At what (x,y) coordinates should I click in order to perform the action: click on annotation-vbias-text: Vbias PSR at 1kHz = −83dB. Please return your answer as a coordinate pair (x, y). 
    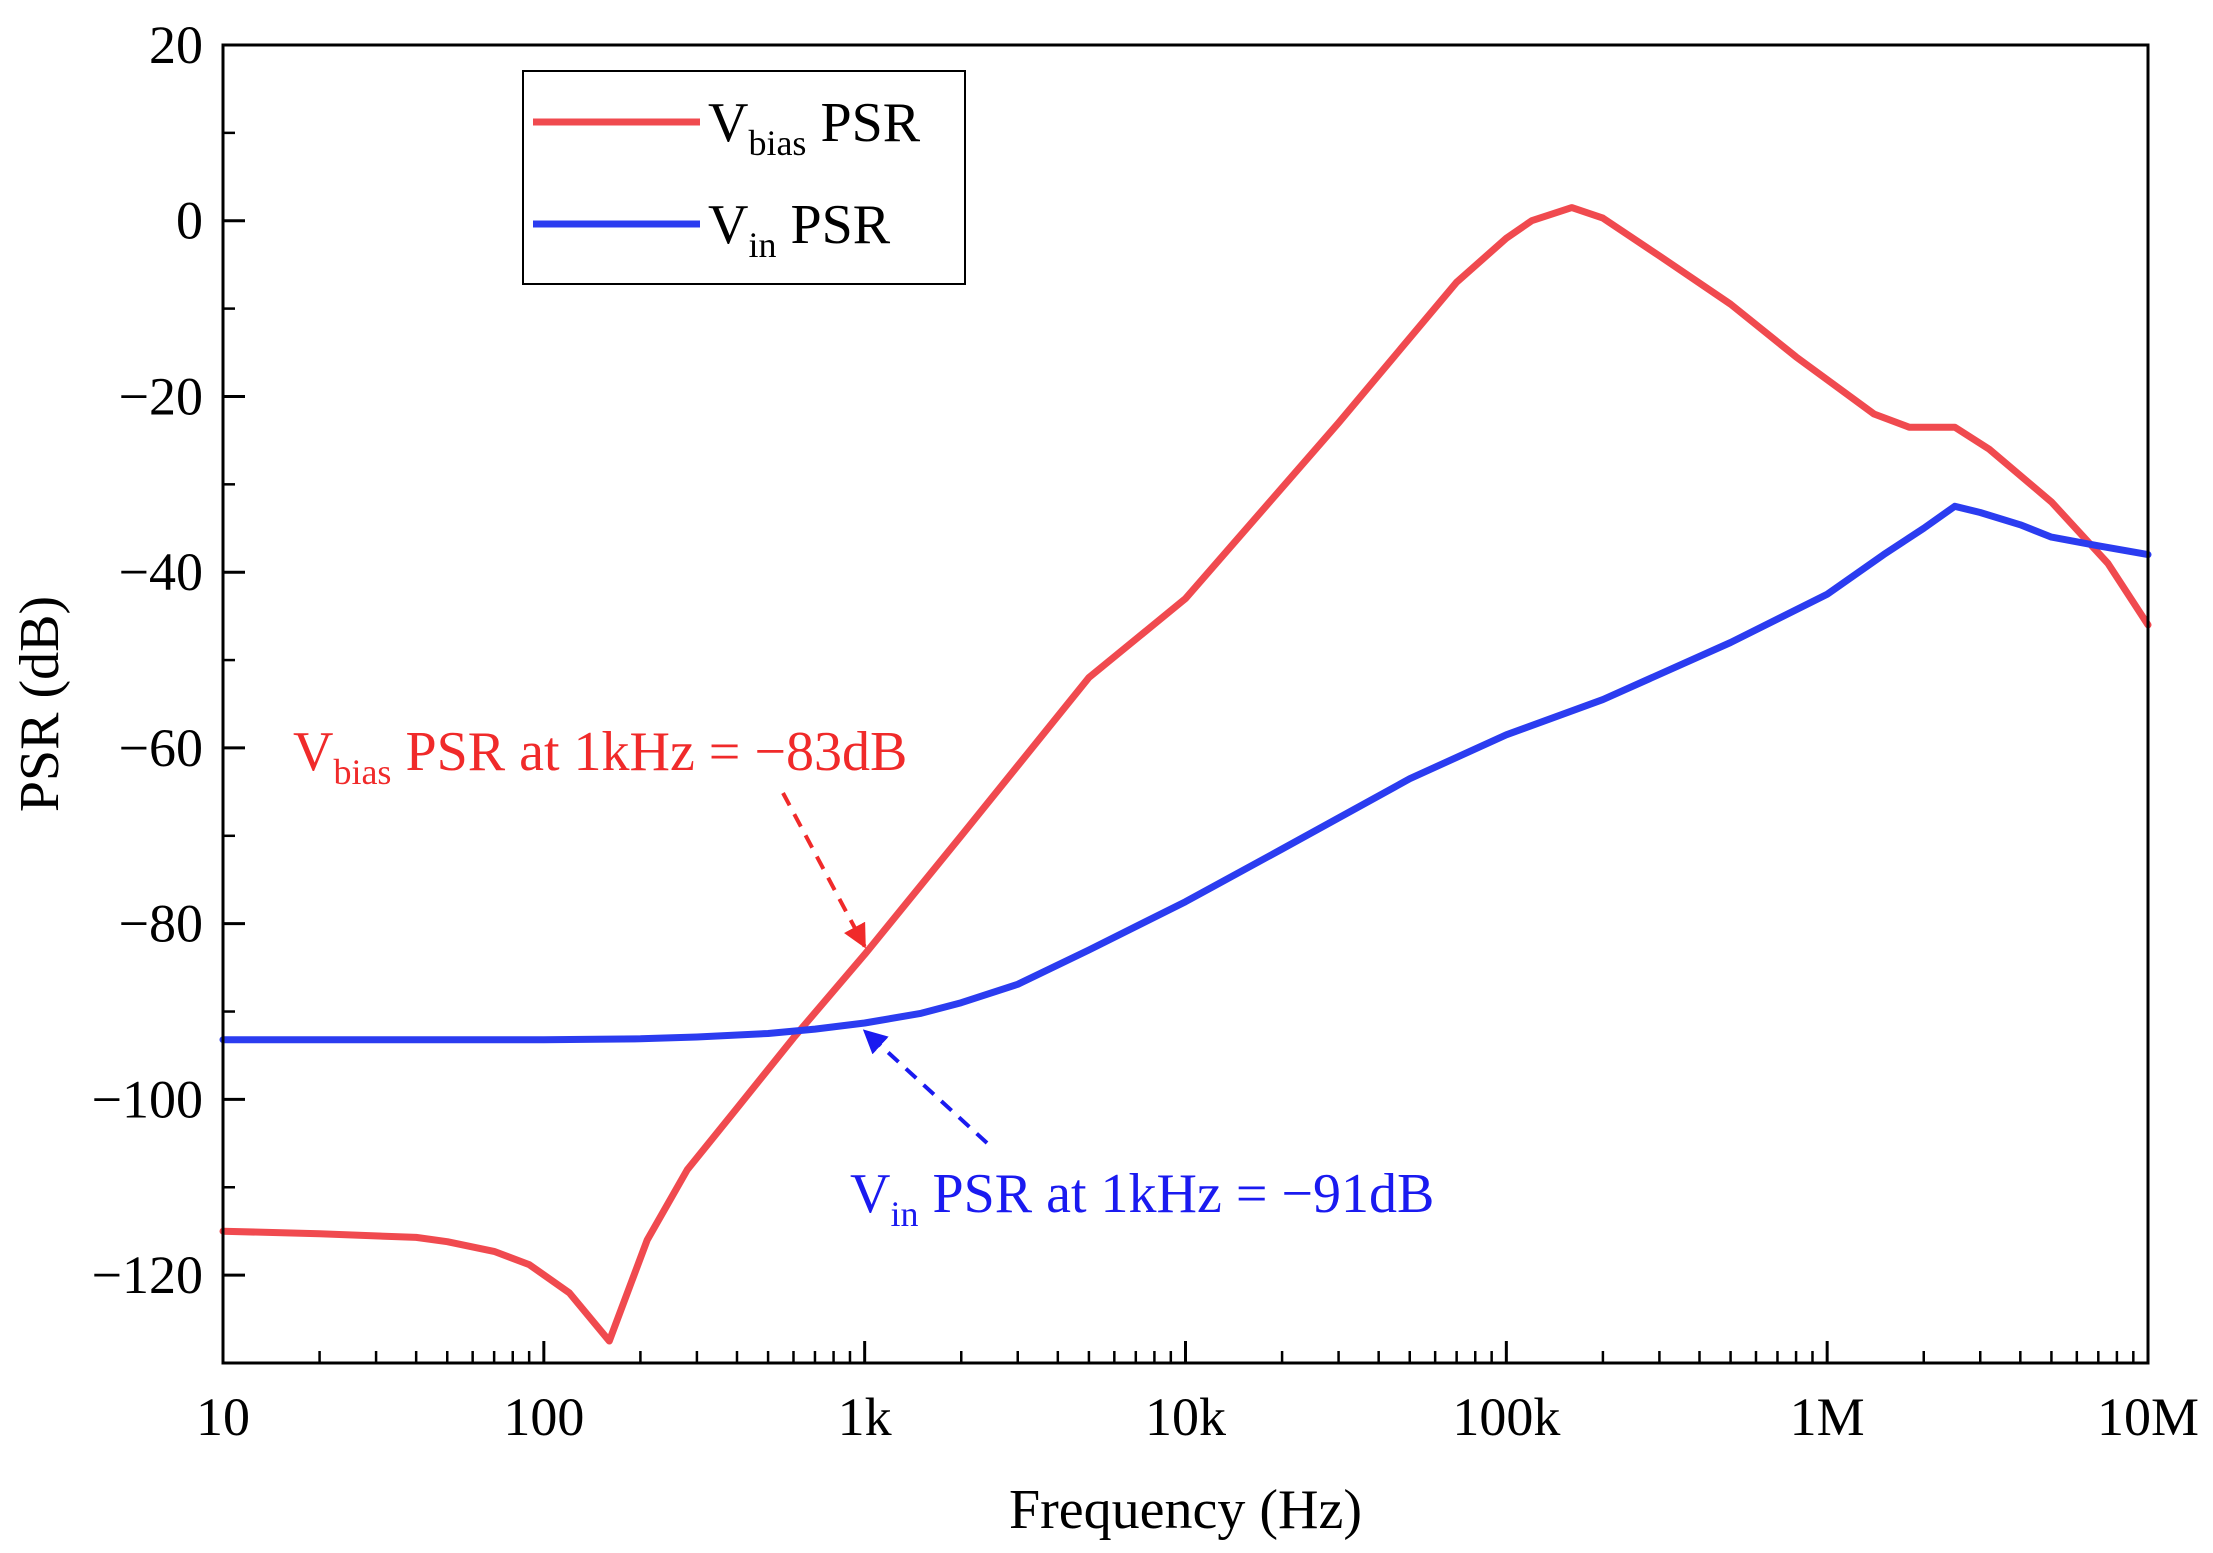
    Looking at the image, I should click on (600, 756).